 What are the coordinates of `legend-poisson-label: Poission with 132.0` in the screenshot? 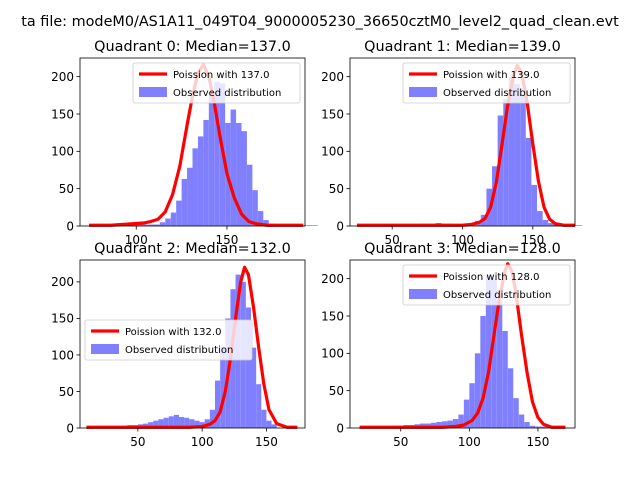 It's located at (173, 332).